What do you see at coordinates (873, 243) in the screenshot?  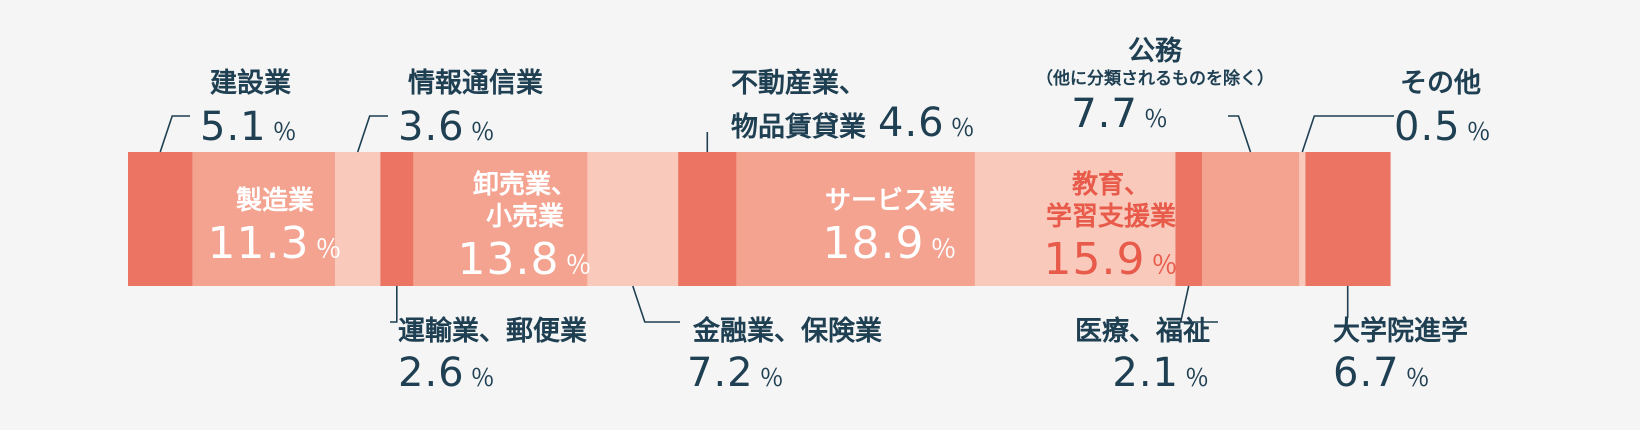 I see `value-text: 18.9` at bounding box center [873, 243].